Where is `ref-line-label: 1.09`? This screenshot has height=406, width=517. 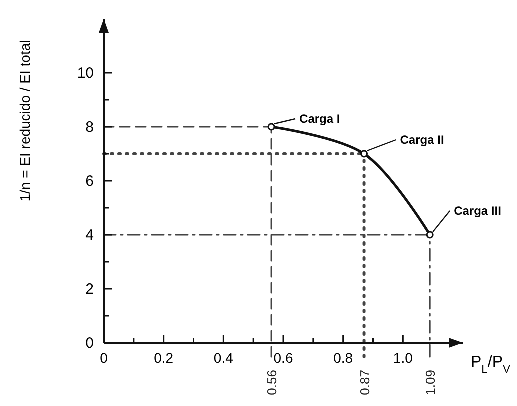
ref-line-label: 1.09 is located at coordinates (430, 383).